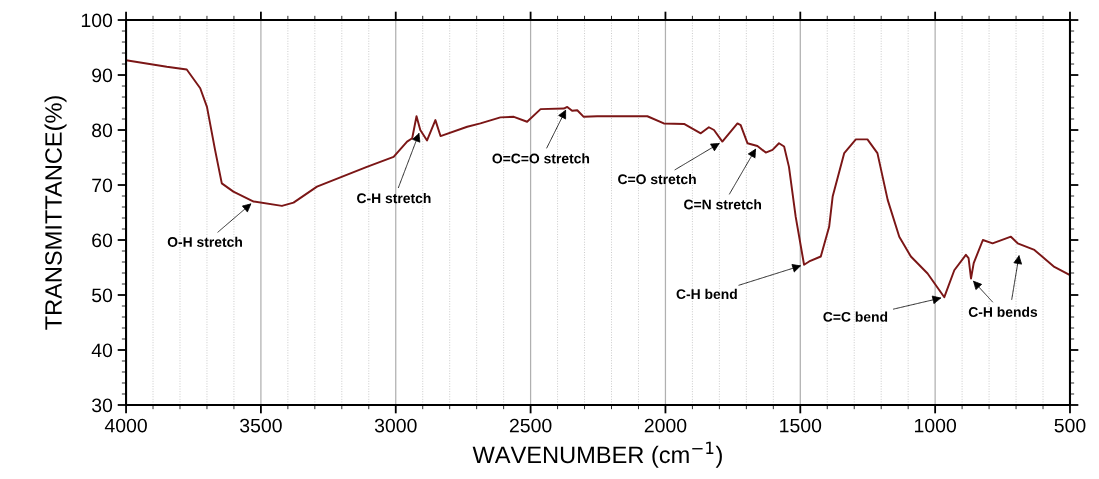 The height and width of the screenshot is (479, 1099). I want to click on y-tick-label: 100, so click(97, 20).